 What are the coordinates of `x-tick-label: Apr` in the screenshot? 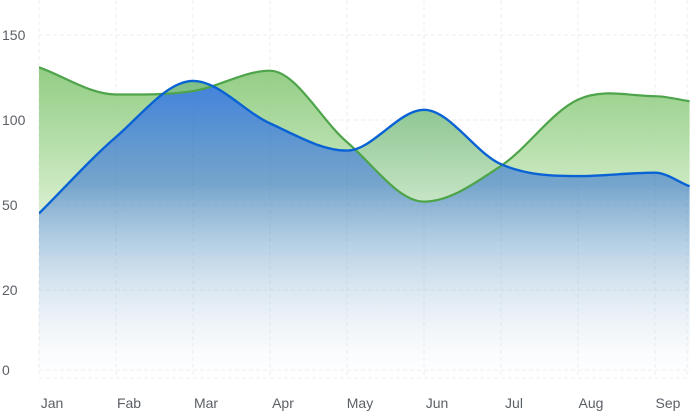 It's located at (283, 403).